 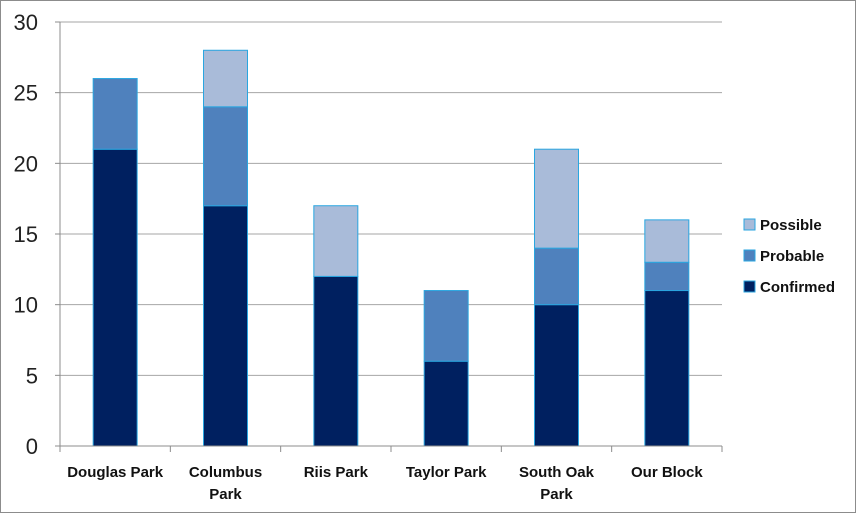 I want to click on y-tick-labels: 0 5 10 15 20 25 30, so click(x=26, y=234).